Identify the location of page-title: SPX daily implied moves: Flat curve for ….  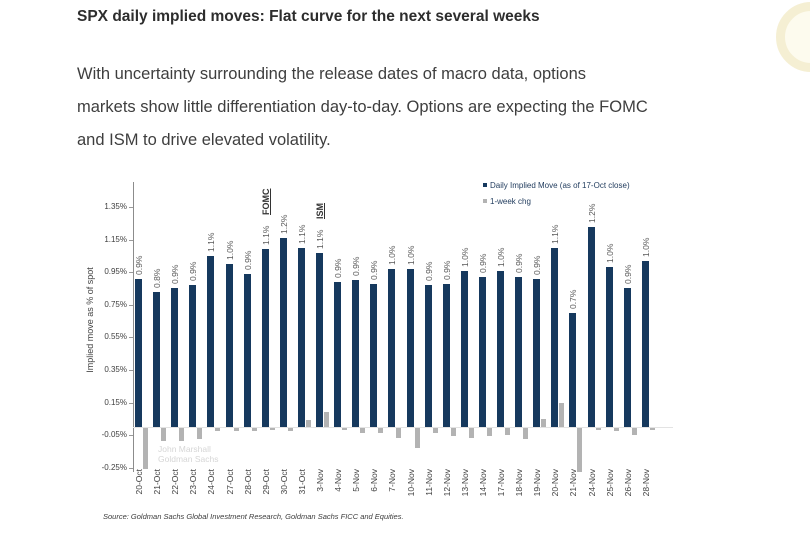
(308, 16).